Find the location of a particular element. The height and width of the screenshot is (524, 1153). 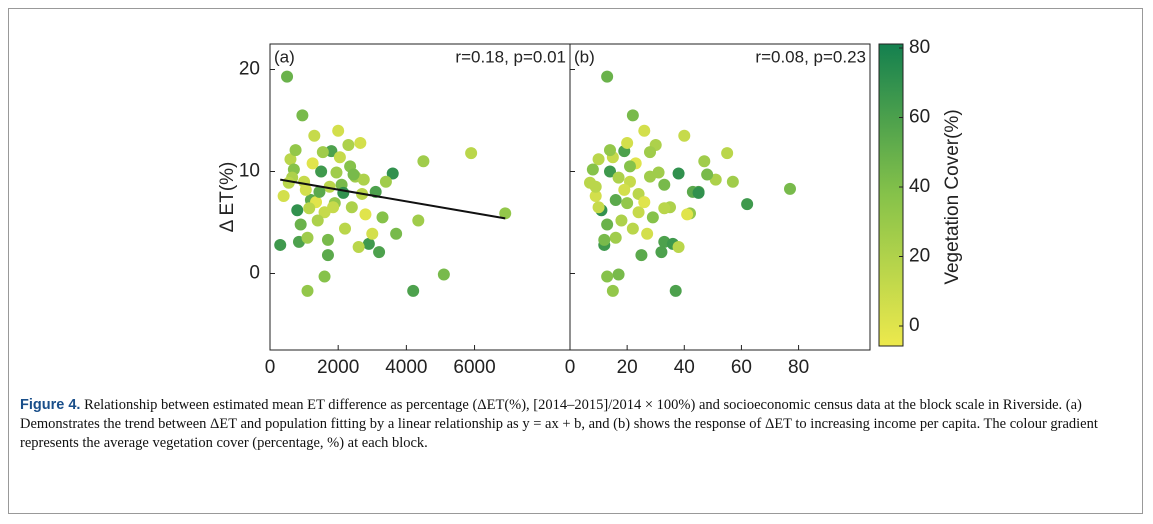

y-tick-label: 0 is located at coordinates (254, 273).